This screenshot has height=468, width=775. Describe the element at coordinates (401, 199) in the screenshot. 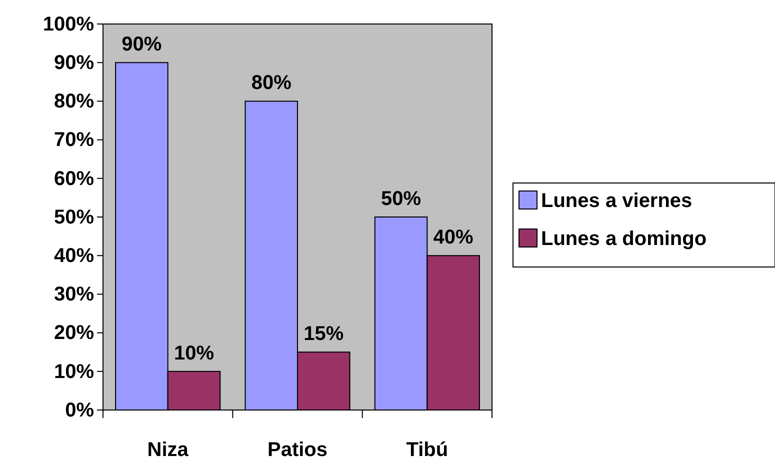

I see `data-label: 50%` at that location.